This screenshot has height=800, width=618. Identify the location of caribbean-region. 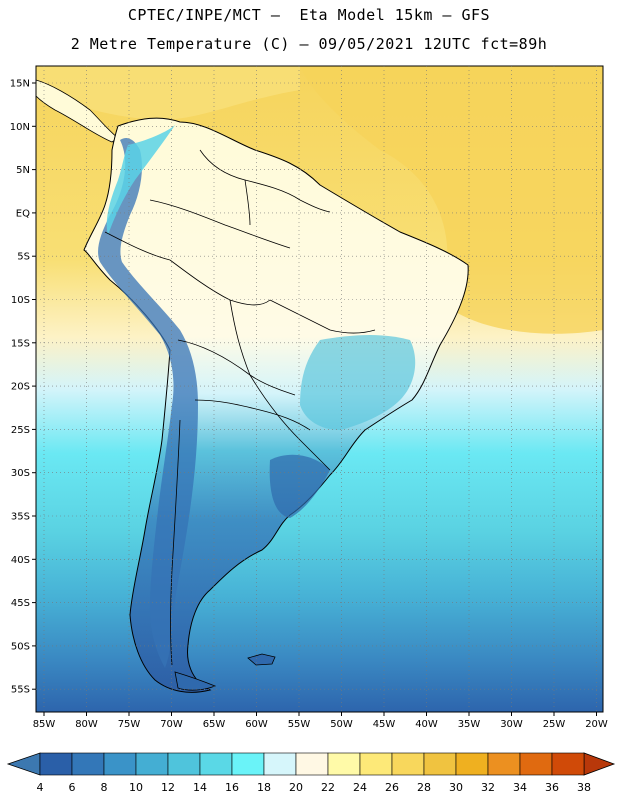
(168, 93).